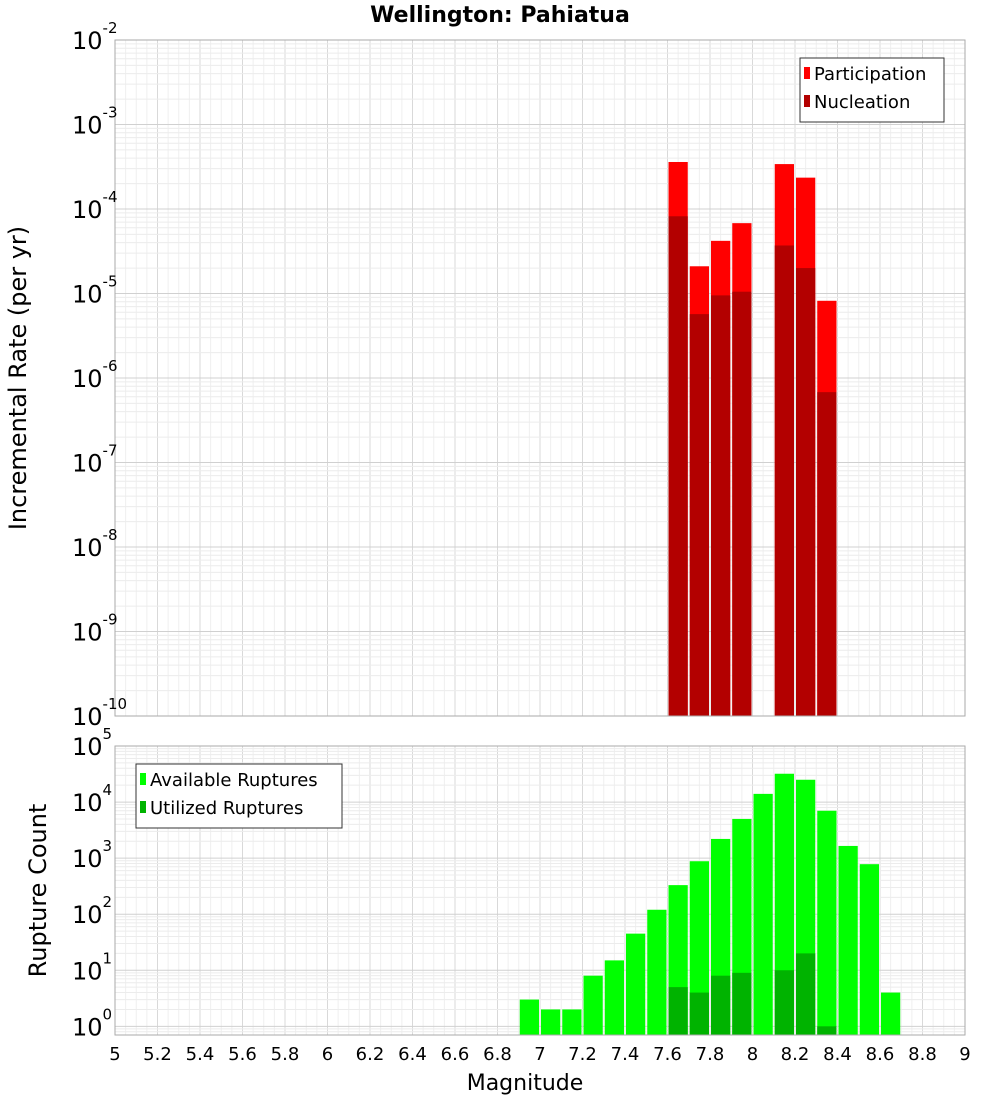  I want to click on rate-chart-ytick-label: 10⁻¹⁰, so click(99, 713).